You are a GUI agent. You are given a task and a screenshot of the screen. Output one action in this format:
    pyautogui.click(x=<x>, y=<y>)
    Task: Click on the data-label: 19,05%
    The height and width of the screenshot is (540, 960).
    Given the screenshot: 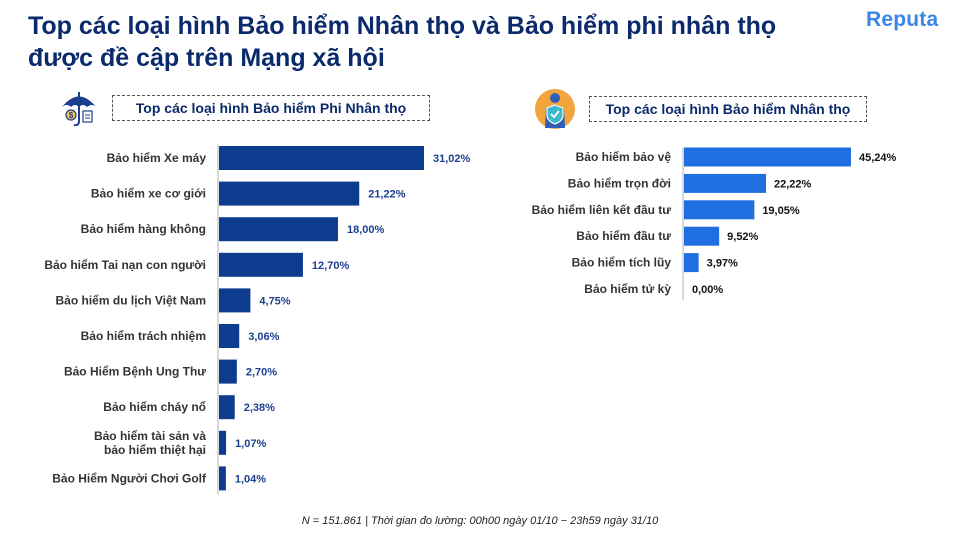 What is the action you would take?
    pyautogui.click(x=781, y=211)
    